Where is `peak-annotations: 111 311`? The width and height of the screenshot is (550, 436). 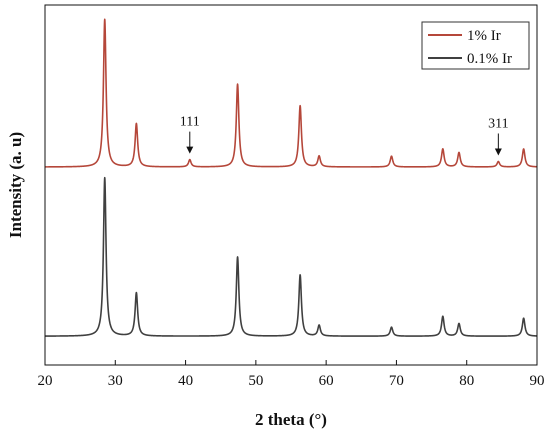 peak-annotations: 111 311 is located at coordinates (344, 135).